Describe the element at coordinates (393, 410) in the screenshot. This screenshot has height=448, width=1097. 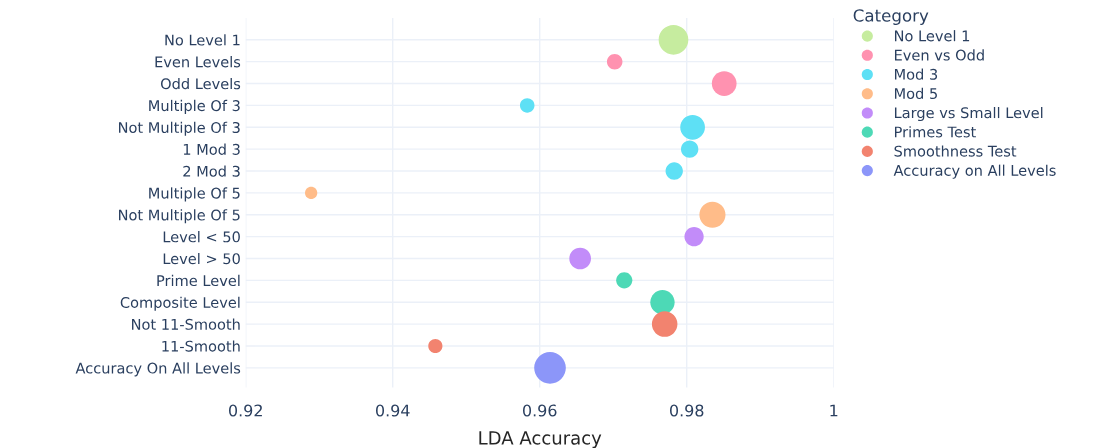
I see `x-tick-label: 0.94` at that location.